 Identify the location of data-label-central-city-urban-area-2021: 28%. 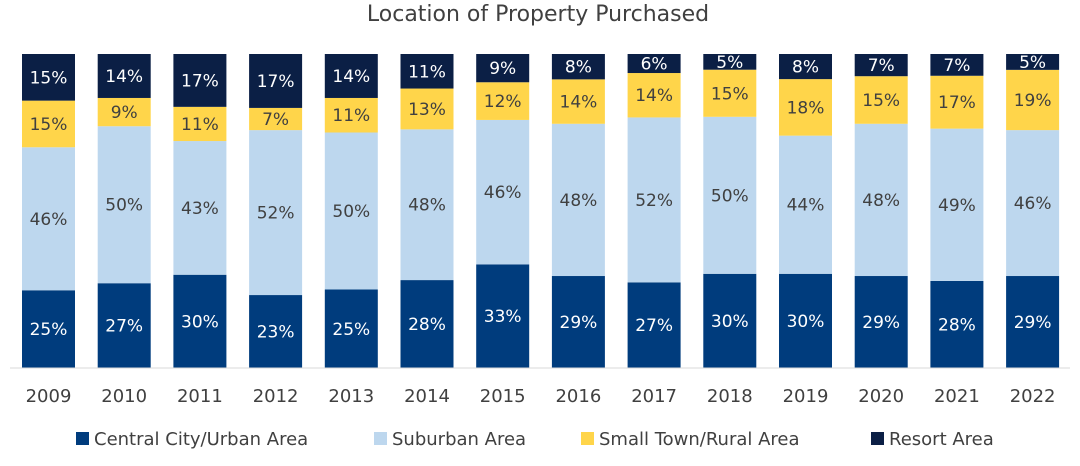
(957, 325).